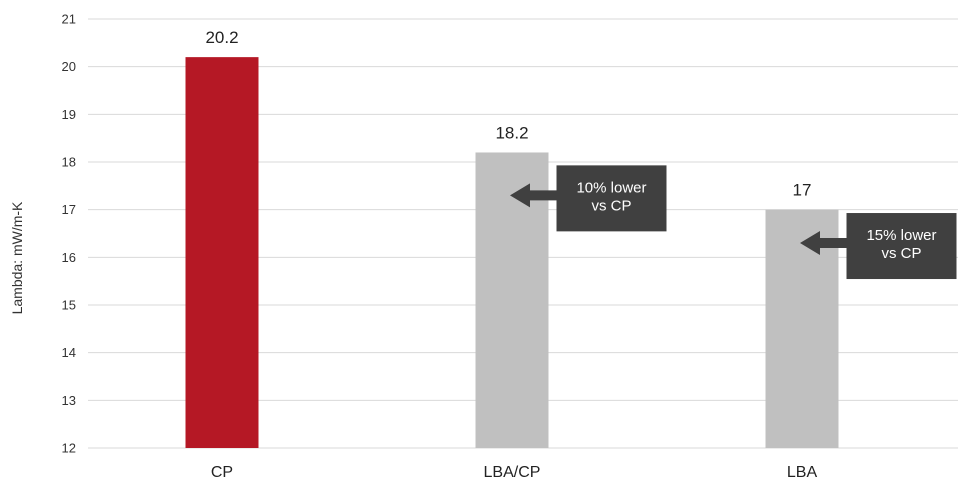 The width and height of the screenshot is (960, 483). What do you see at coordinates (901, 235) in the screenshot?
I see `callout-text: 15% lower` at bounding box center [901, 235].